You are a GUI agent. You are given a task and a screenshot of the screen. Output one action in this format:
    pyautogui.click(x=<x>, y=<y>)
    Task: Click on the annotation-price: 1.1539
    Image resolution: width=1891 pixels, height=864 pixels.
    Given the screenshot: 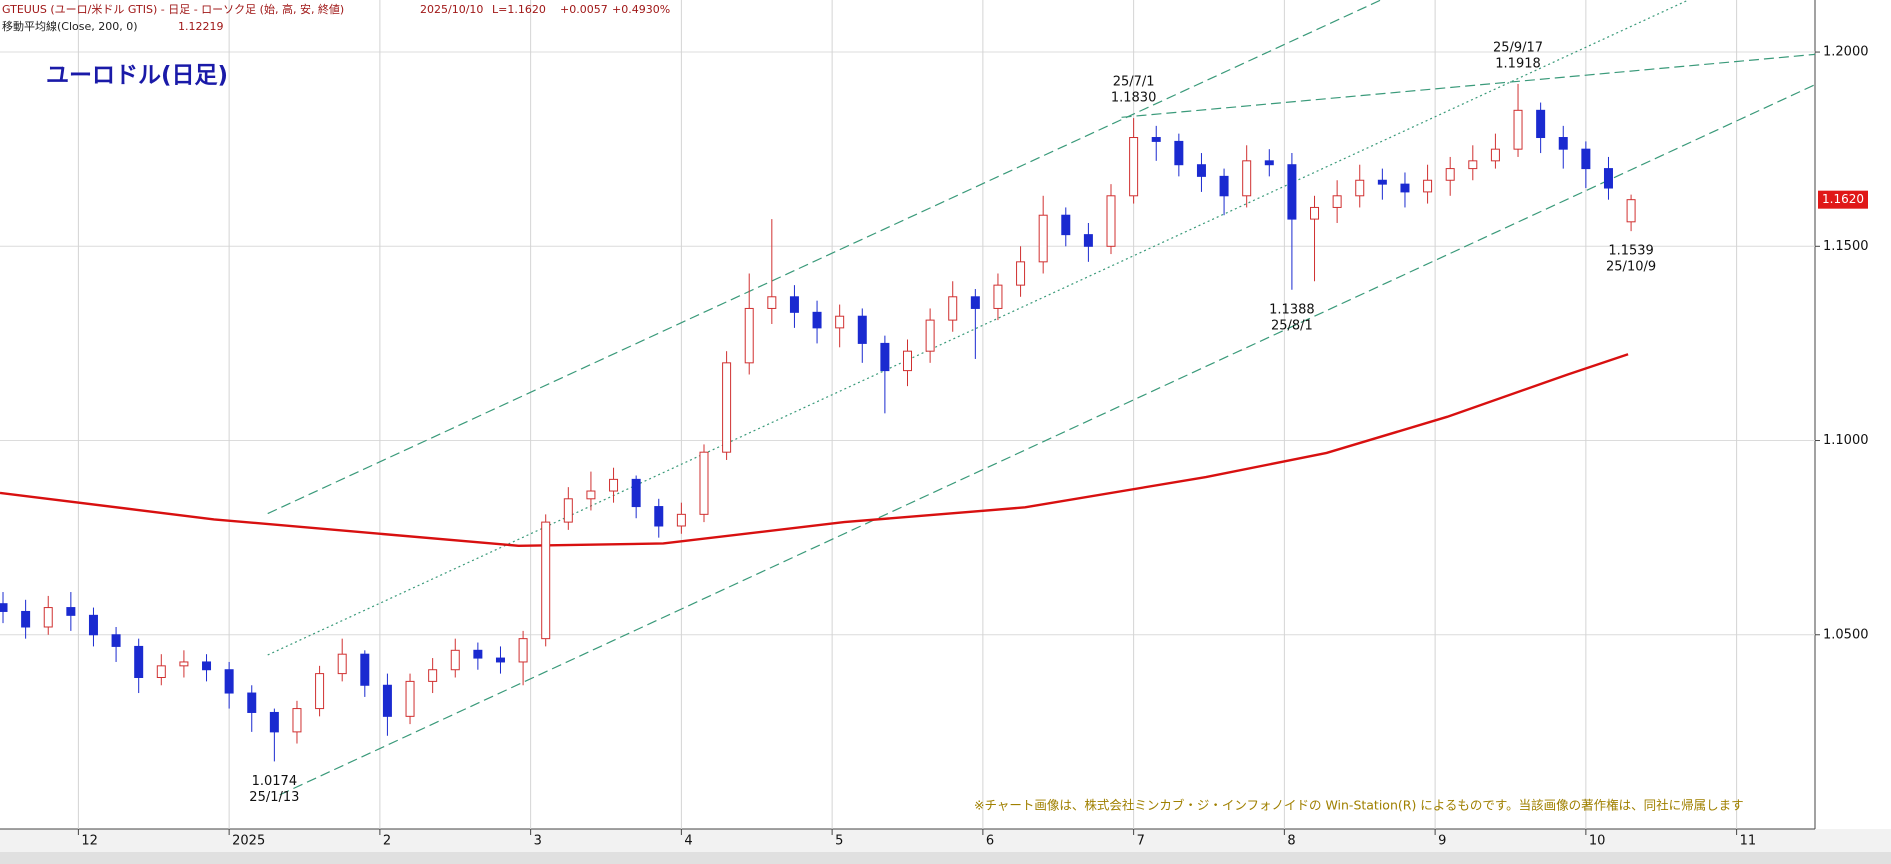 What is the action you would take?
    pyautogui.click(x=1631, y=251)
    